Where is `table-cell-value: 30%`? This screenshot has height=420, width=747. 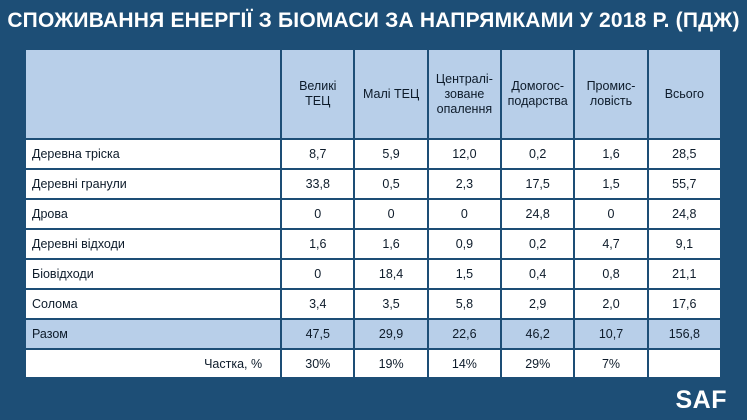 table-cell-value: 30% is located at coordinates (318, 363).